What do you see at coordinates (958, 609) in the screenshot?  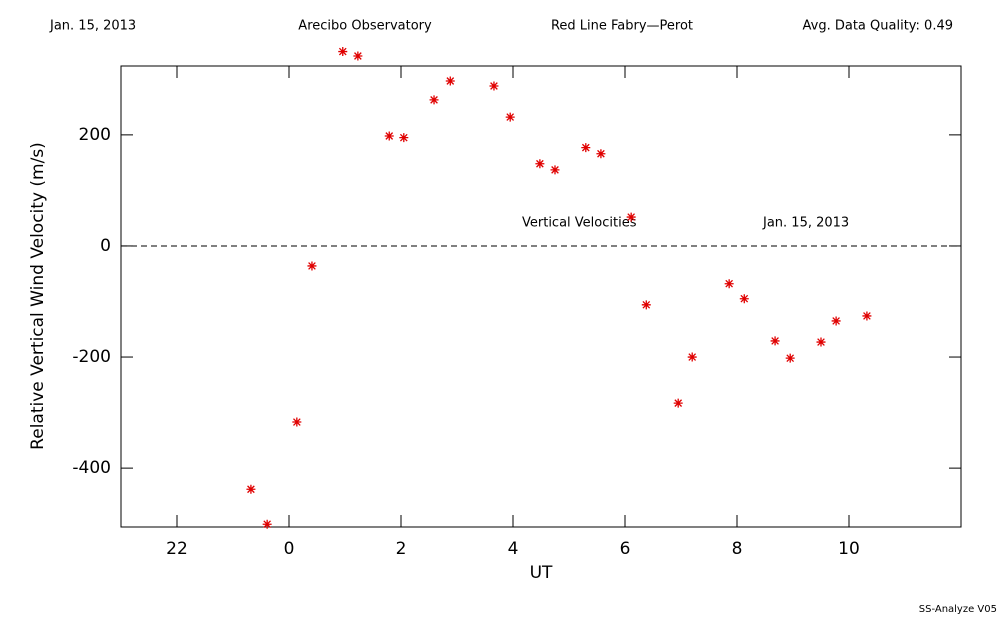 I see `footer: SS-Analyze V05` at bounding box center [958, 609].